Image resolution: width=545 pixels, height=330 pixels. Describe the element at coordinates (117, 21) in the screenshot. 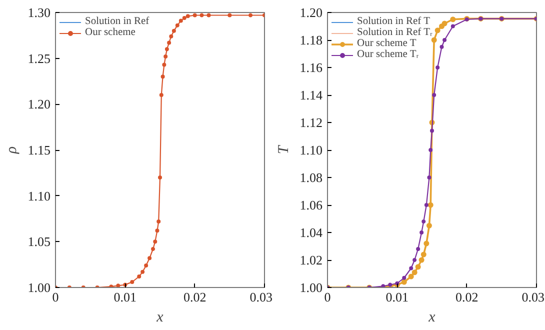

I see `legend-label: Solution in Ref` at that location.